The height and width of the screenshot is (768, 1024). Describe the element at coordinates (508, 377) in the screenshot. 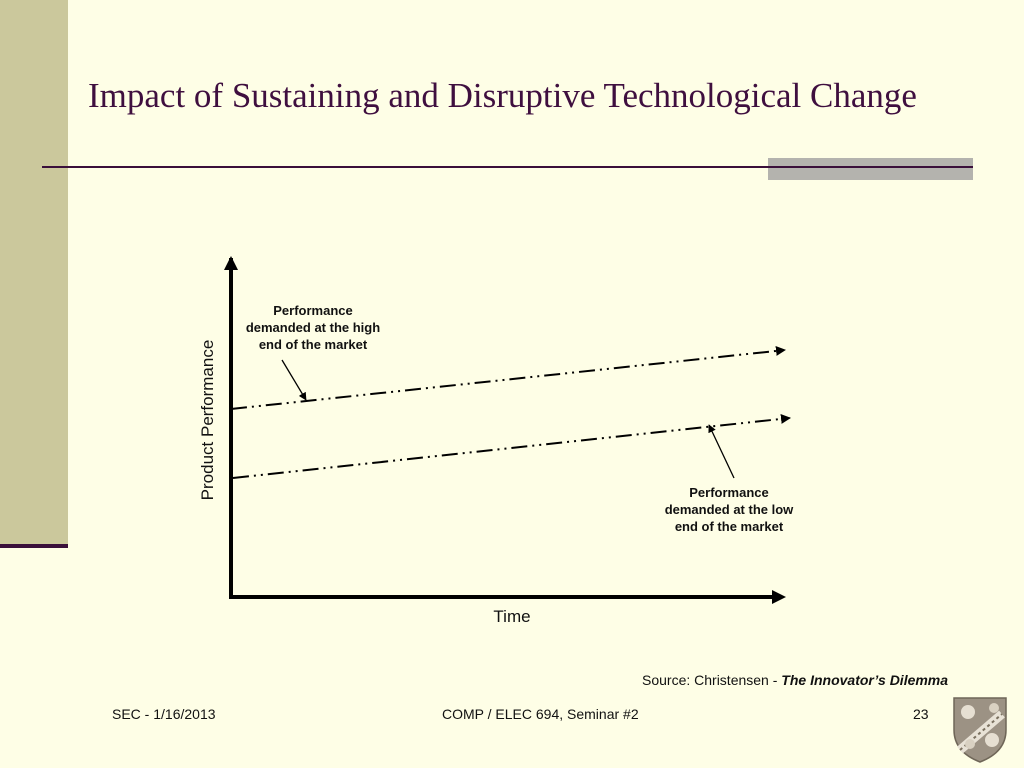

I see `high-end-trajectory` at that location.